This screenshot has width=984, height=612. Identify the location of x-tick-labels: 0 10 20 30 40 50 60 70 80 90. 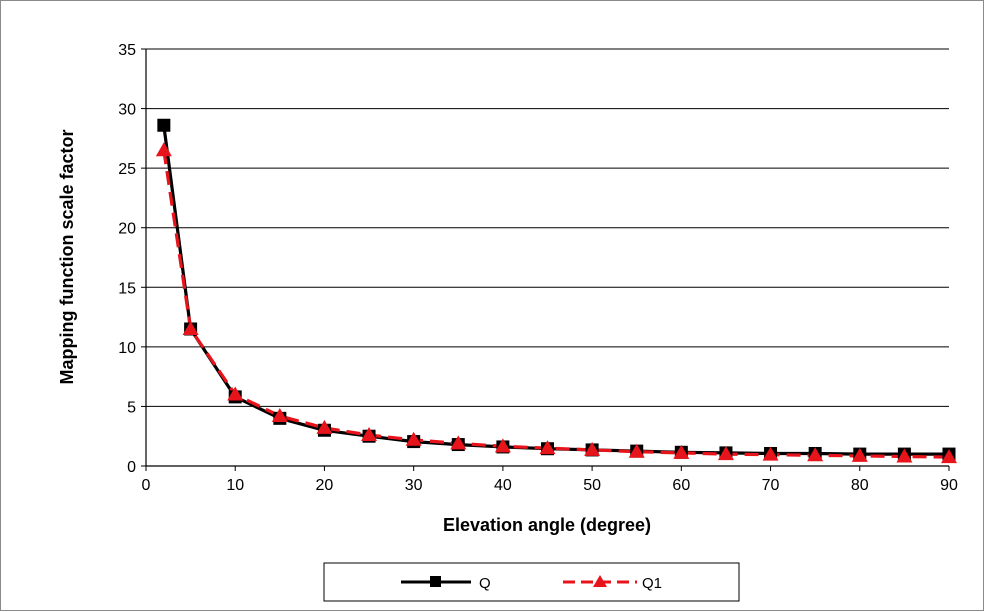
(550, 480).